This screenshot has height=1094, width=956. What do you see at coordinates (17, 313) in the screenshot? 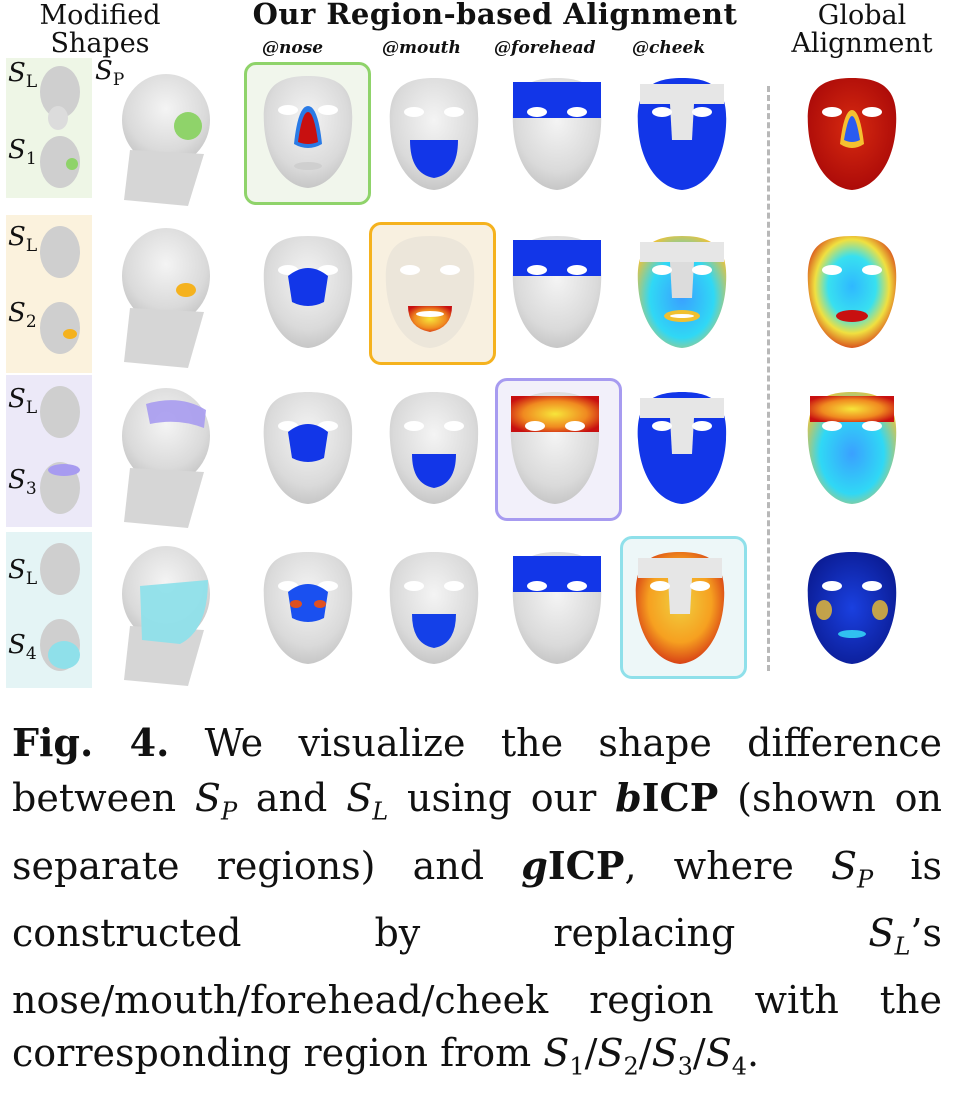
I see `s2-letter: S` at bounding box center [17, 313].